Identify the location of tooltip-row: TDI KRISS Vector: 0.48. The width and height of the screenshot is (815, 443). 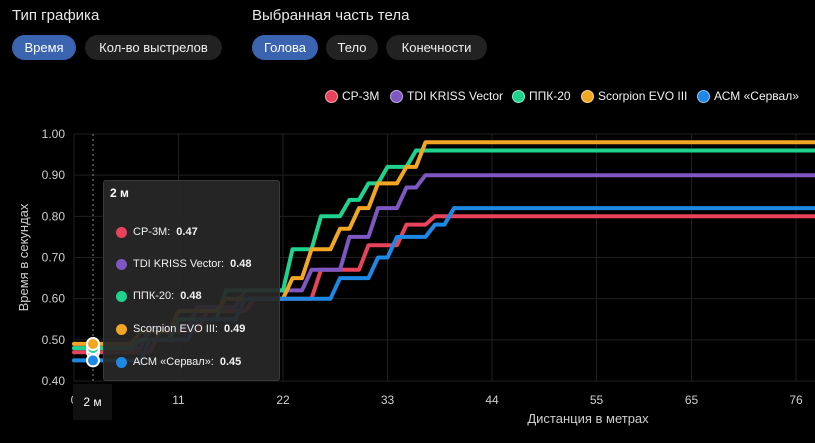
(184, 264).